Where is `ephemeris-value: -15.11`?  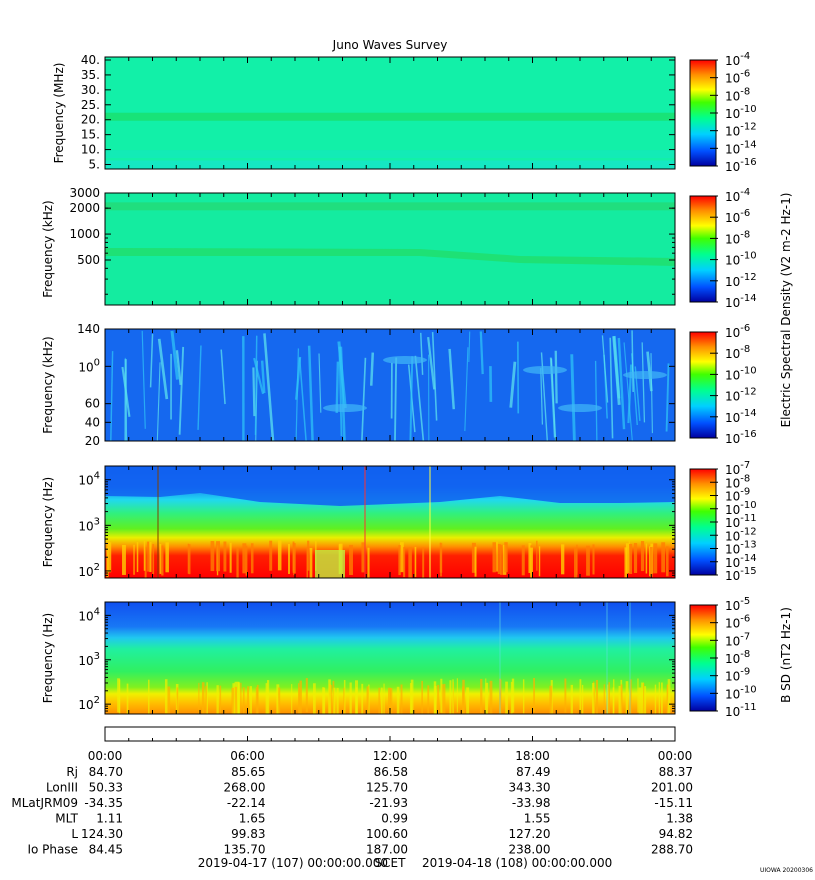
ephemeris-value: -15.11 is located at coordinates (673, 803).